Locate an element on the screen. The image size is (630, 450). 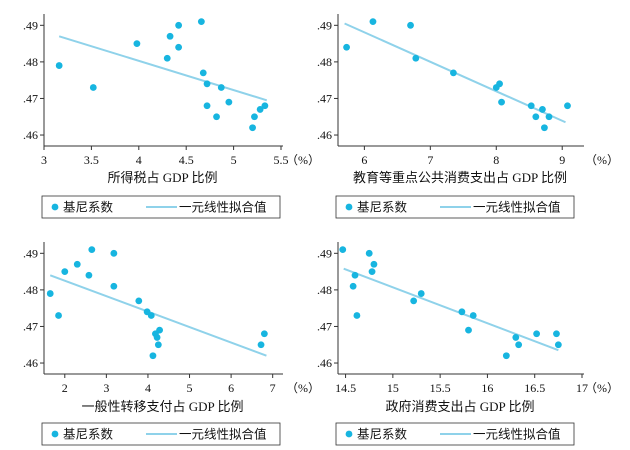
x-axis-label: 一般性转移支付占 GDP 比例 is located at coordinates (162, 406).